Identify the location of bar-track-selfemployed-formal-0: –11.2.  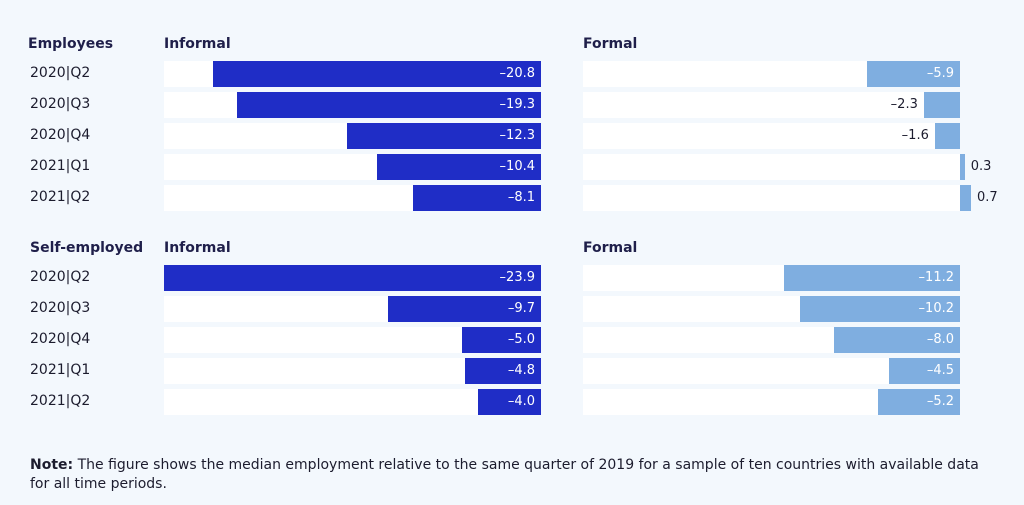
(771, 278).